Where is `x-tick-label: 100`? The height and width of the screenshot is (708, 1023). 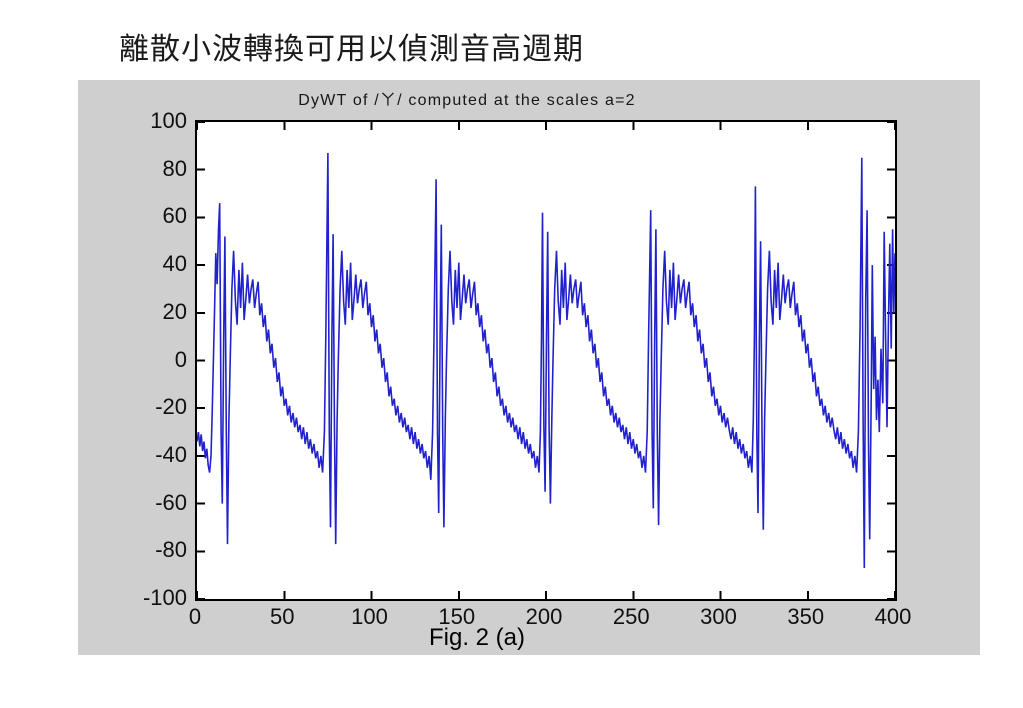
x-tick-label: 100 is located at coordinates (369, 616).